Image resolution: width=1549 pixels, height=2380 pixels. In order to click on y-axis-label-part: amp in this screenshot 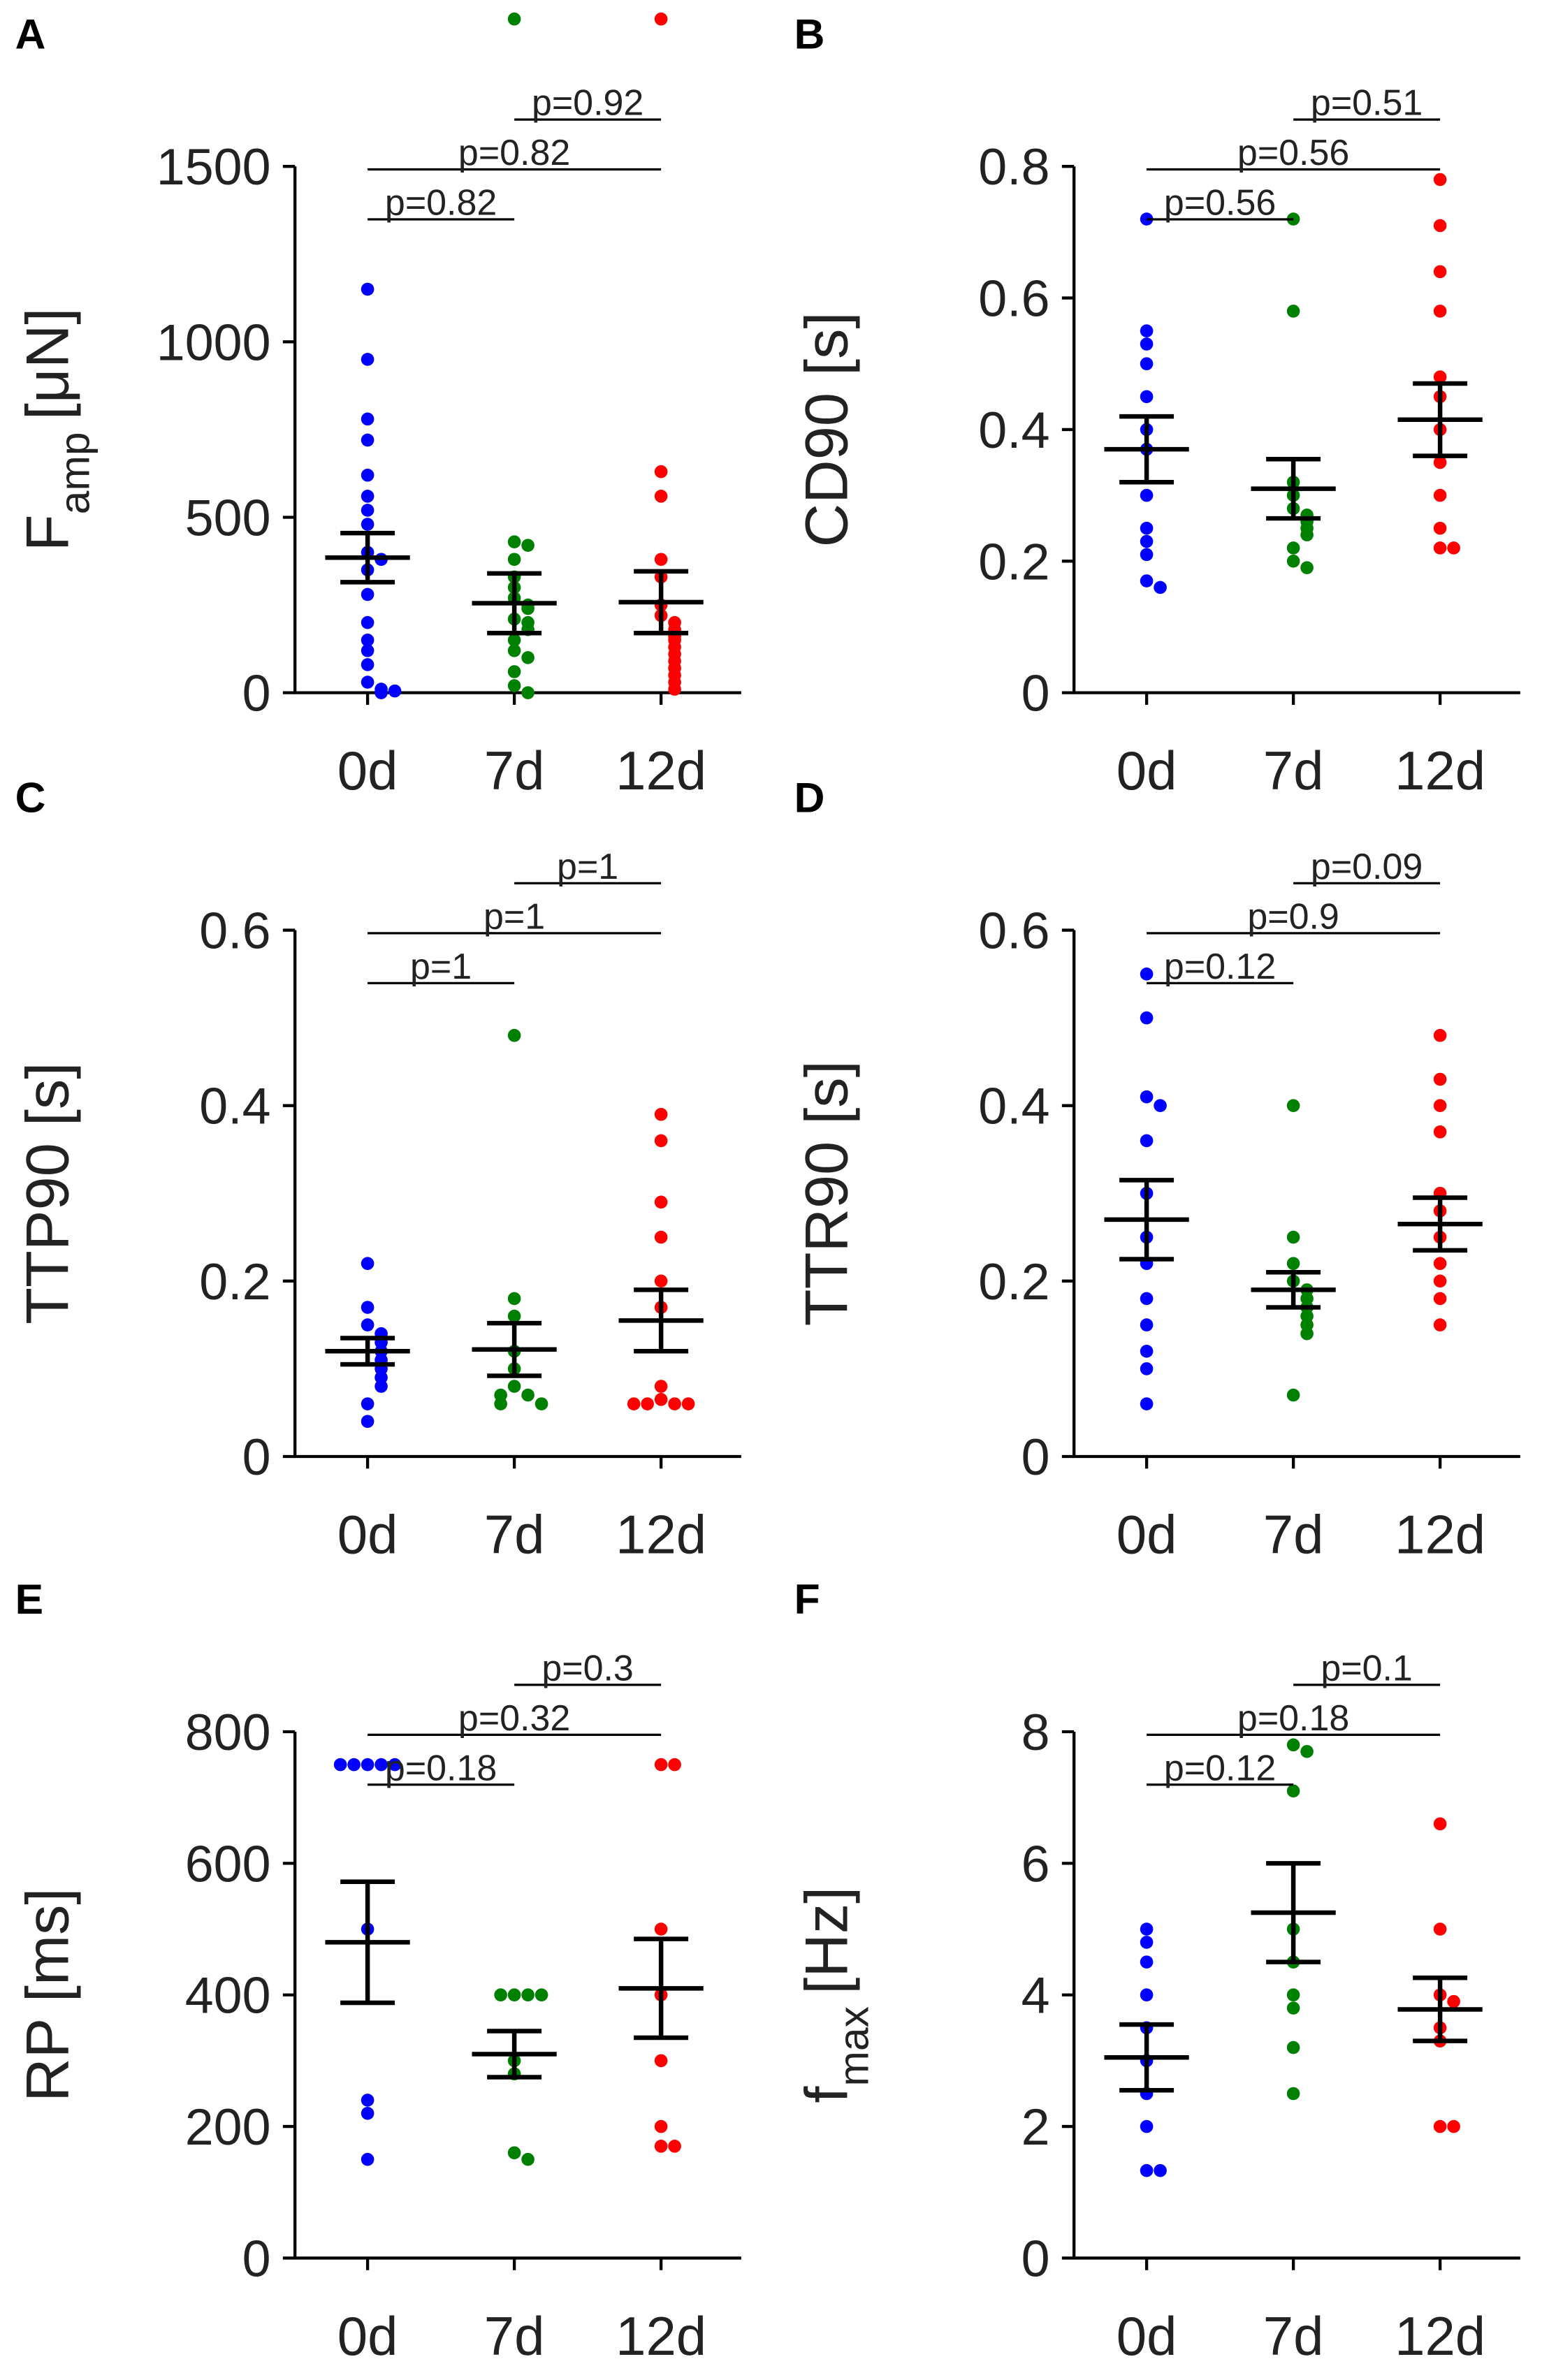, I will do `click(75, 473)`.